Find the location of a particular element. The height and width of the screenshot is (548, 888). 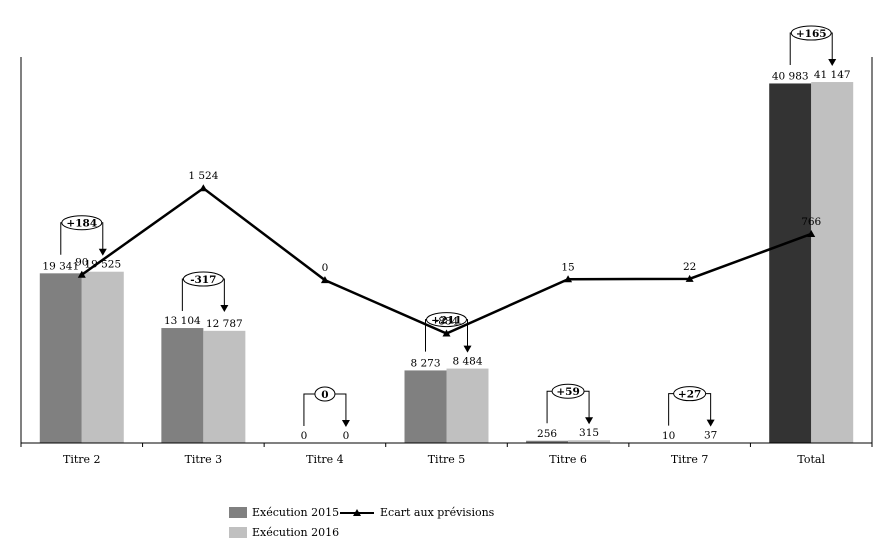

callout-label: 0 is located at coordinates (324, 395).